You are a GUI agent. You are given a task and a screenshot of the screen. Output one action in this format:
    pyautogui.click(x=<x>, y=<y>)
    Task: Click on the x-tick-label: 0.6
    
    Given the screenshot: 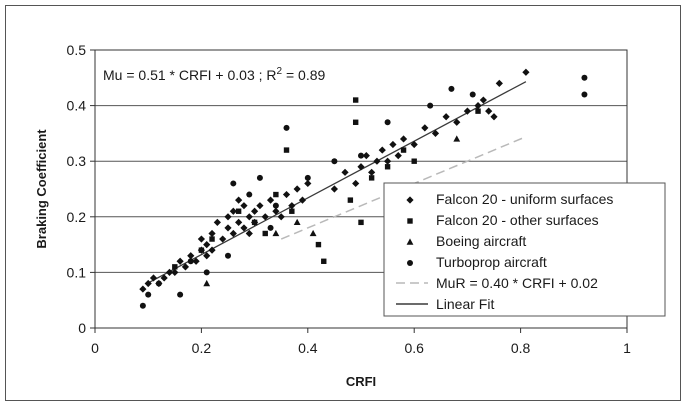 What is the action you would take?
    pyautogui.click(x=414, y=348)
    